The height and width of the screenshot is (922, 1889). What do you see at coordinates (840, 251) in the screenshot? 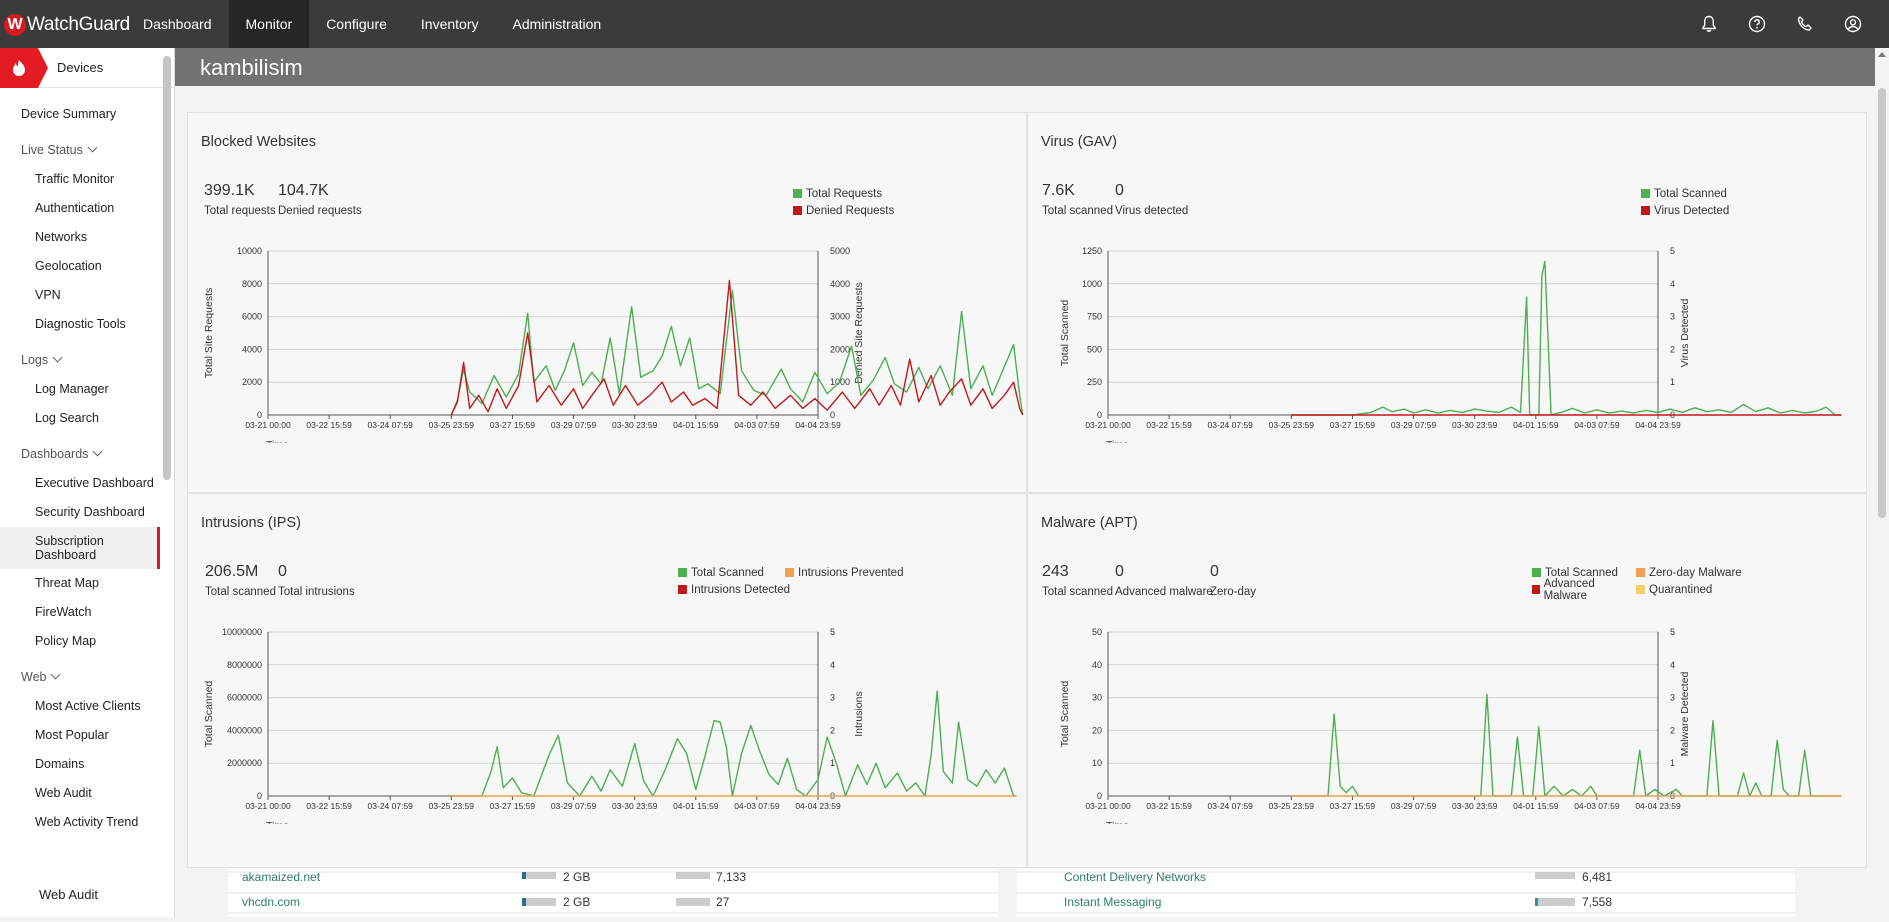
I see `y2-tick-label: 5000` at bounding box center [840, 251].